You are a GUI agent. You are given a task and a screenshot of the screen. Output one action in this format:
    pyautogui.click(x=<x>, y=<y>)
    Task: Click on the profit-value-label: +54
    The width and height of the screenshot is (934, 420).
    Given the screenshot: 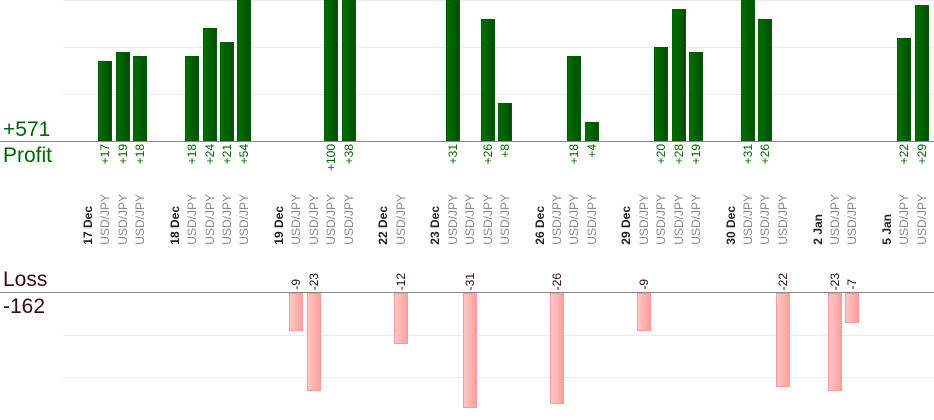 What is the action you would take?
    pyautogui.click(x=244, y=154)
    